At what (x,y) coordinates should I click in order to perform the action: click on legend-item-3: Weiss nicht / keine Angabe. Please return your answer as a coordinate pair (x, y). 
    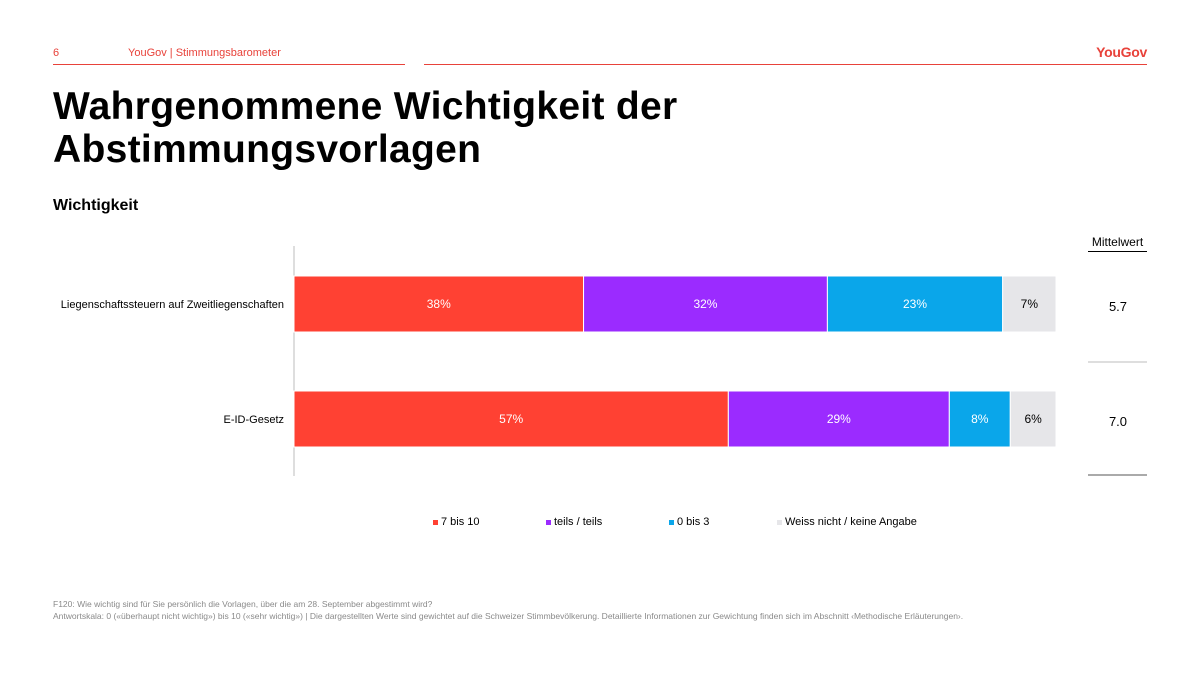
    Looking at the image, I should click on (847, 522).